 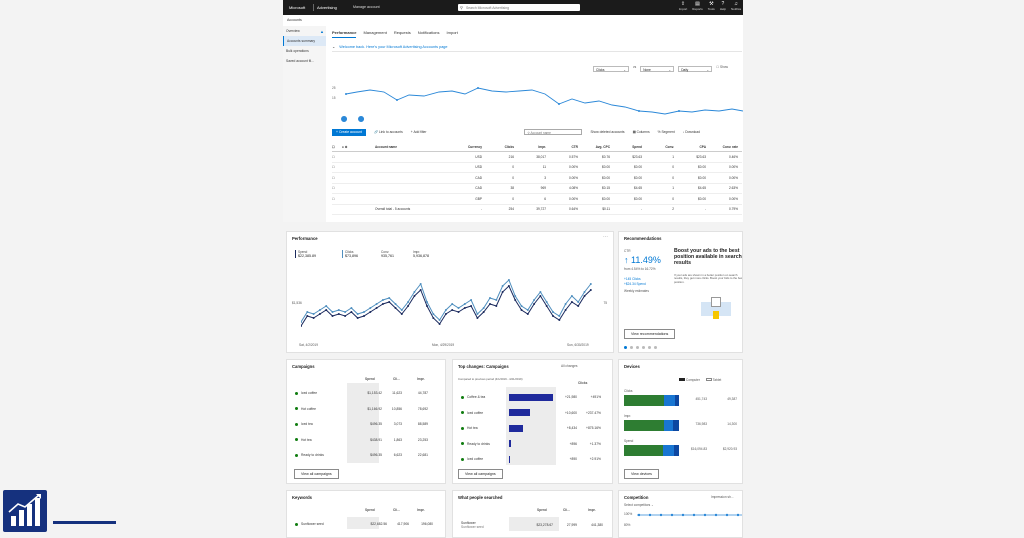 I want to click on select-competitors-dropdown: Select competitors ⌄, so click(x=639, y=505).